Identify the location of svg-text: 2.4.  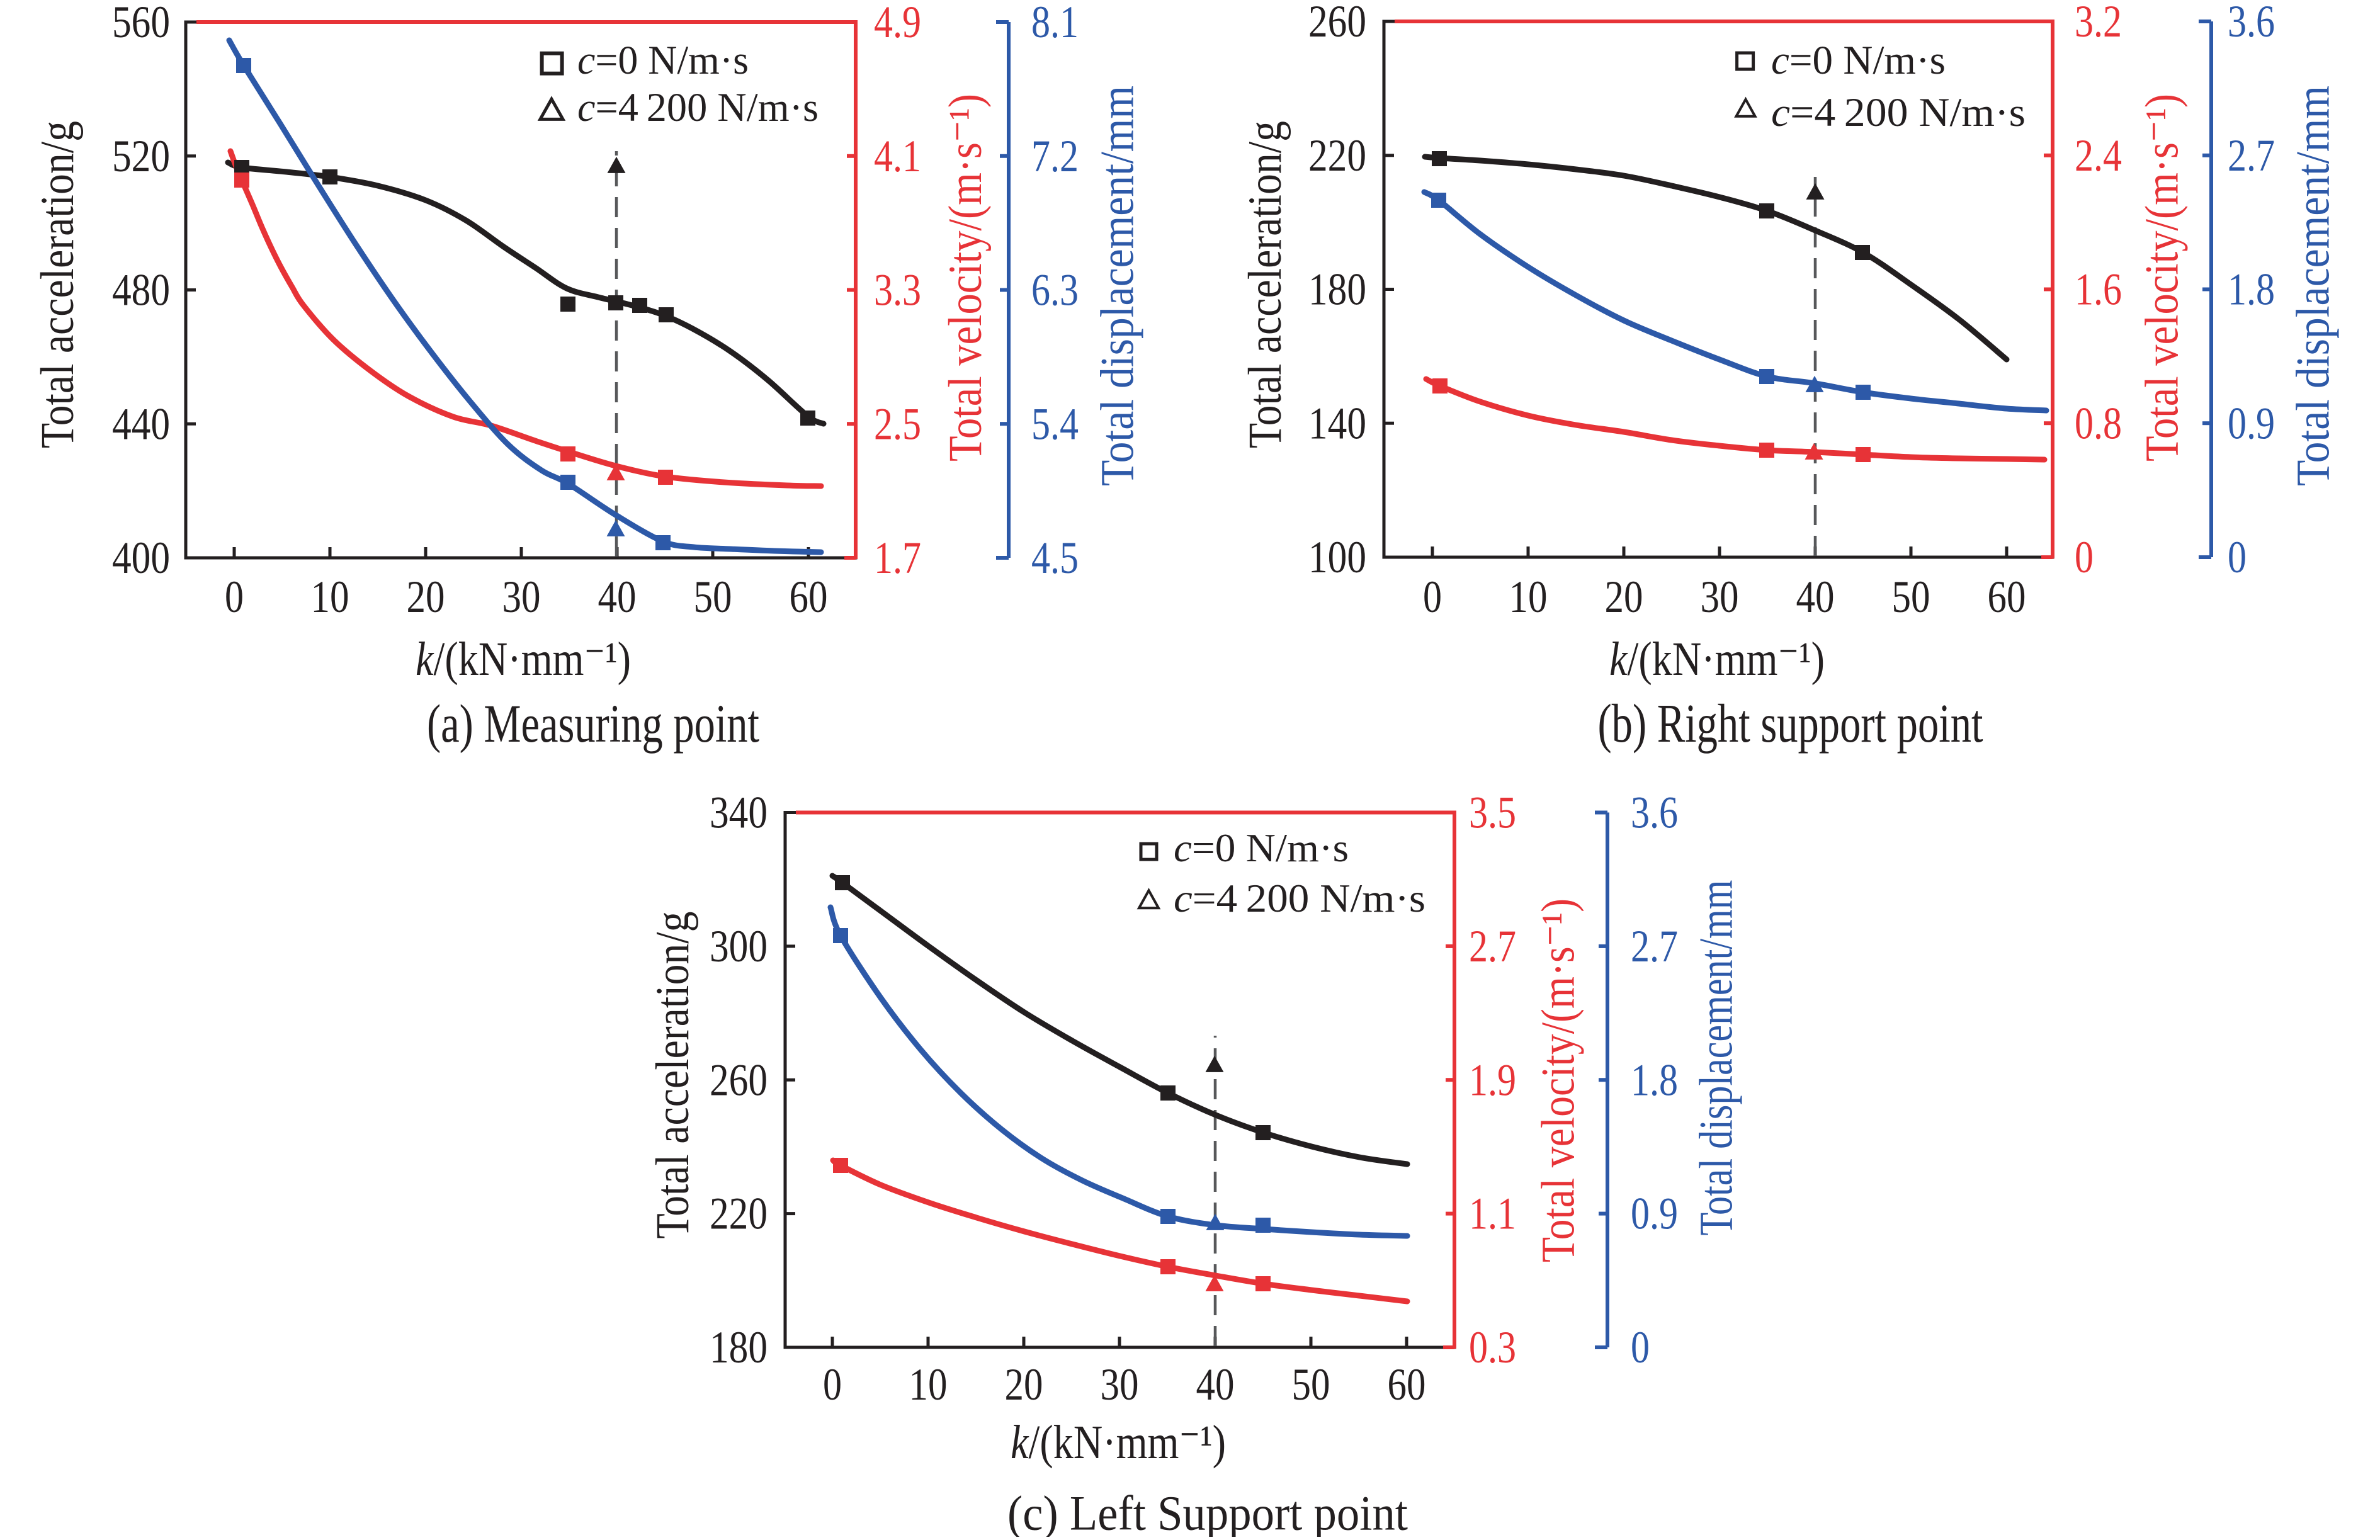
(2098, 155).